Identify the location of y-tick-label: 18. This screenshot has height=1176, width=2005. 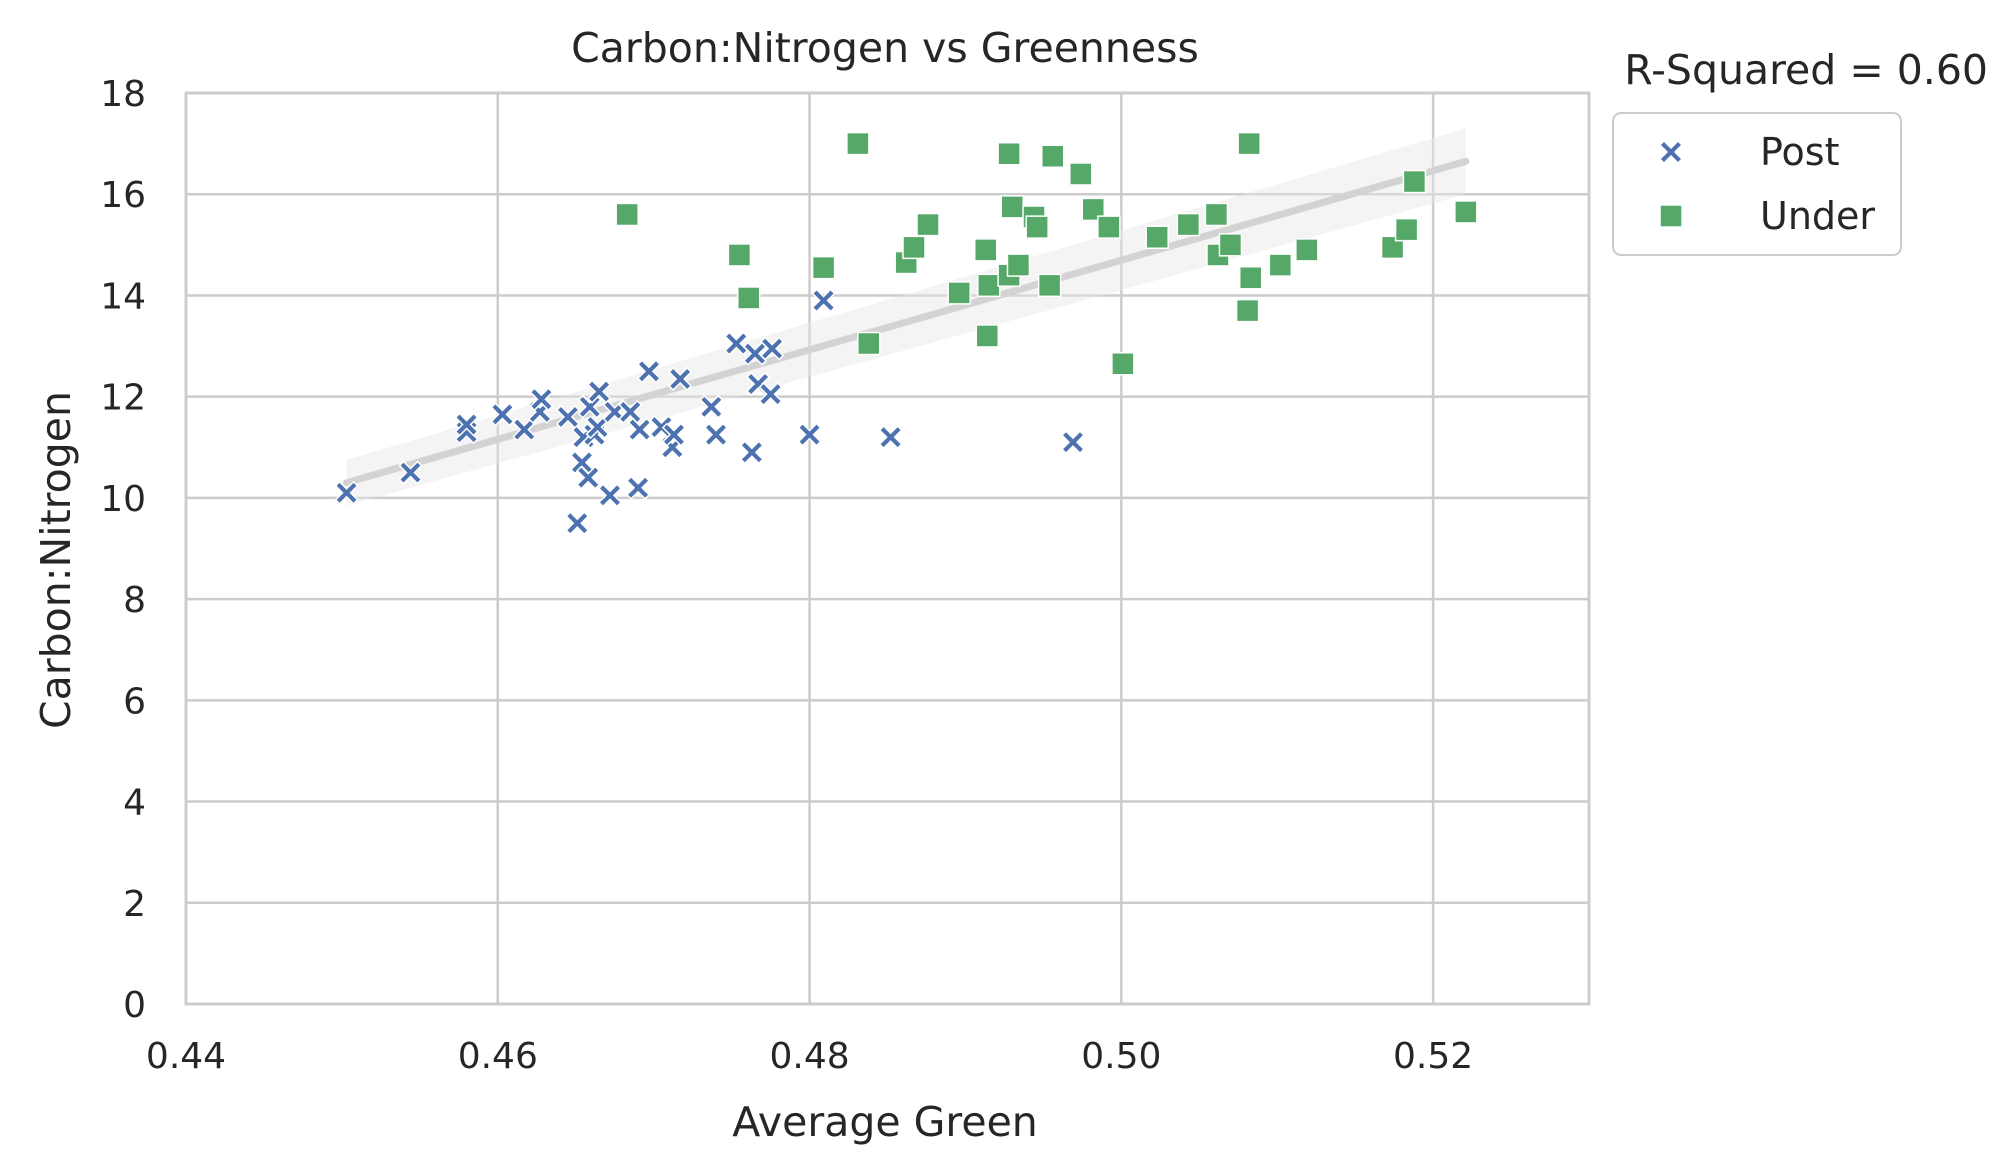
(123, 94).